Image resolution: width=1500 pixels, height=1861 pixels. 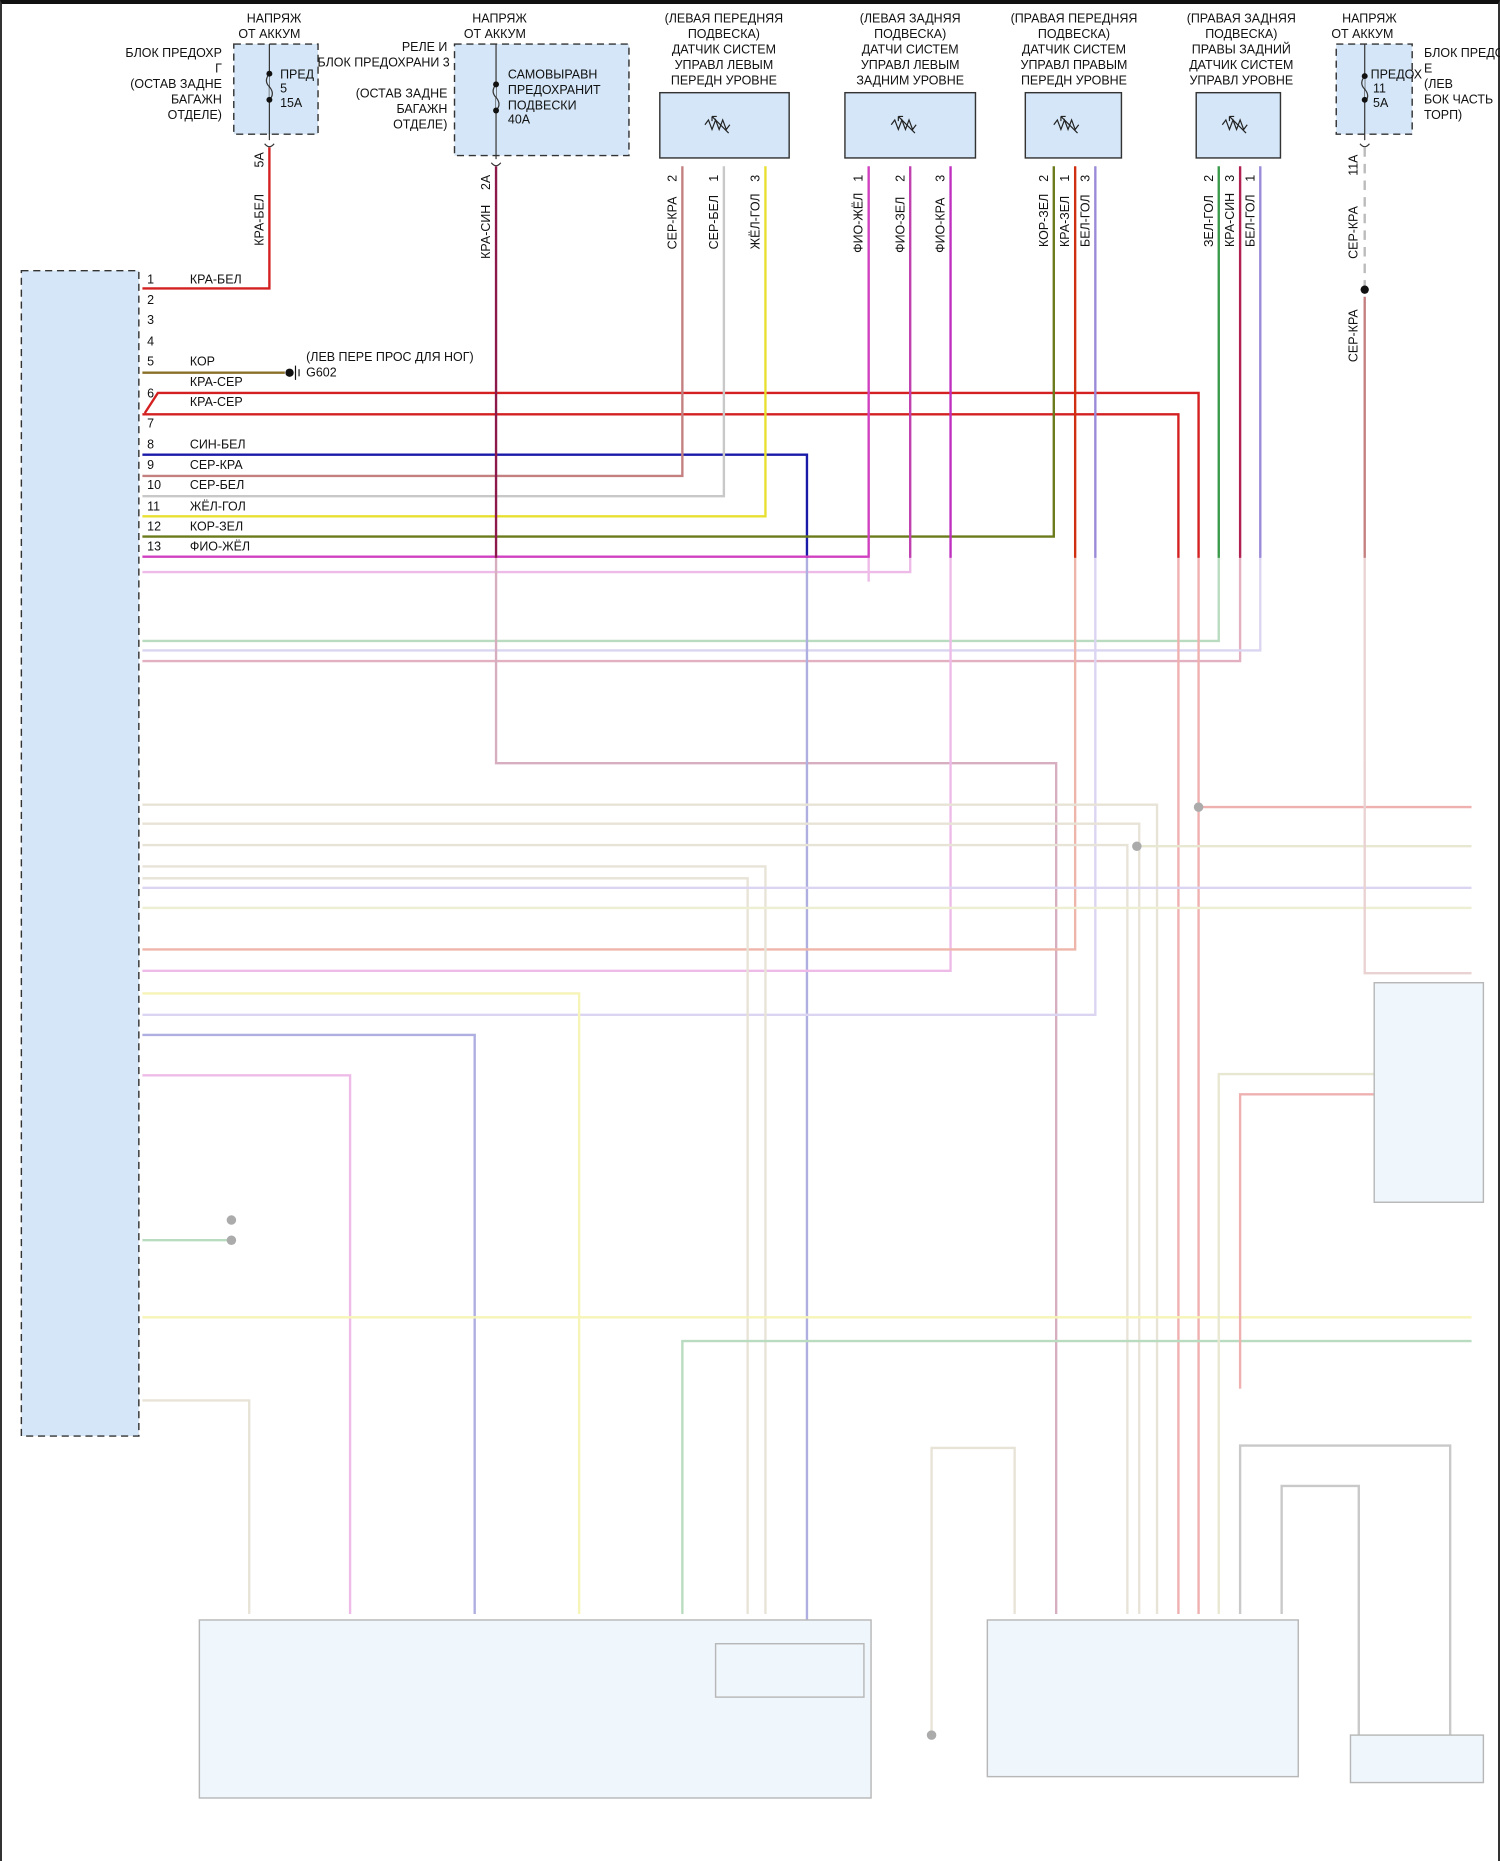 I want to click on wire-brown-green, so click(x=598, y=352).